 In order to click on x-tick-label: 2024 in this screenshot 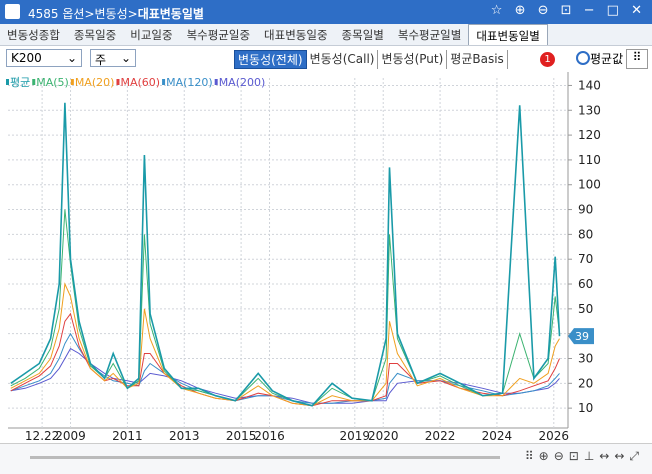, I will do `click(497, 436)`.